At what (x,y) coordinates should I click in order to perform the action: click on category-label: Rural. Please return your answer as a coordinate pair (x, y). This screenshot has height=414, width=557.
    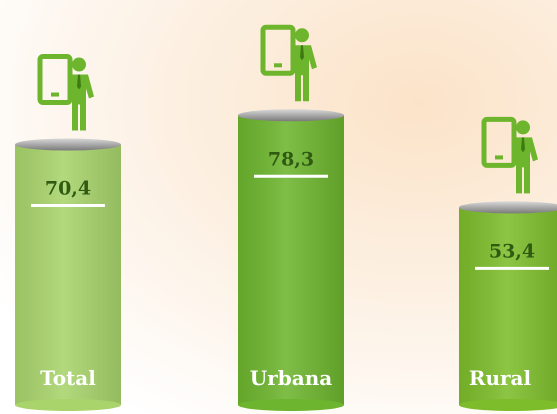
    Looking at the image, I should click on (500, 378).